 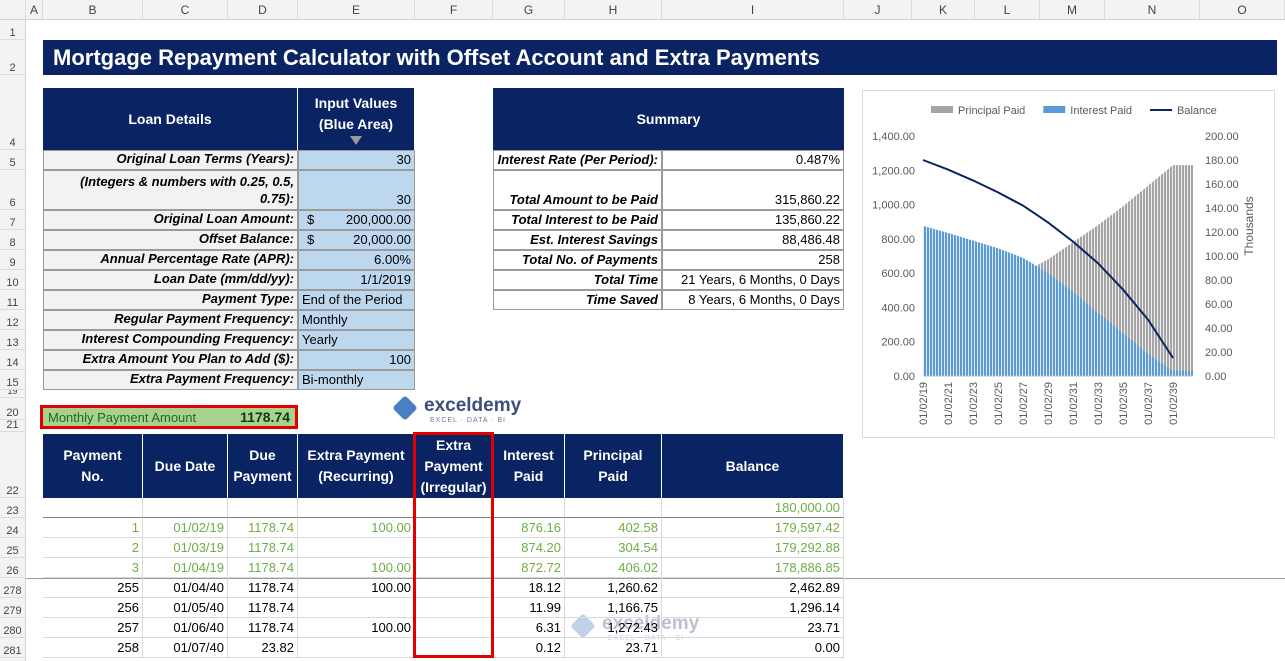 What do you see at coordinates (577, 190) in the screenshot?
I see `summary-label: Total Amount to be Paid` at bounding box center [577, 190].